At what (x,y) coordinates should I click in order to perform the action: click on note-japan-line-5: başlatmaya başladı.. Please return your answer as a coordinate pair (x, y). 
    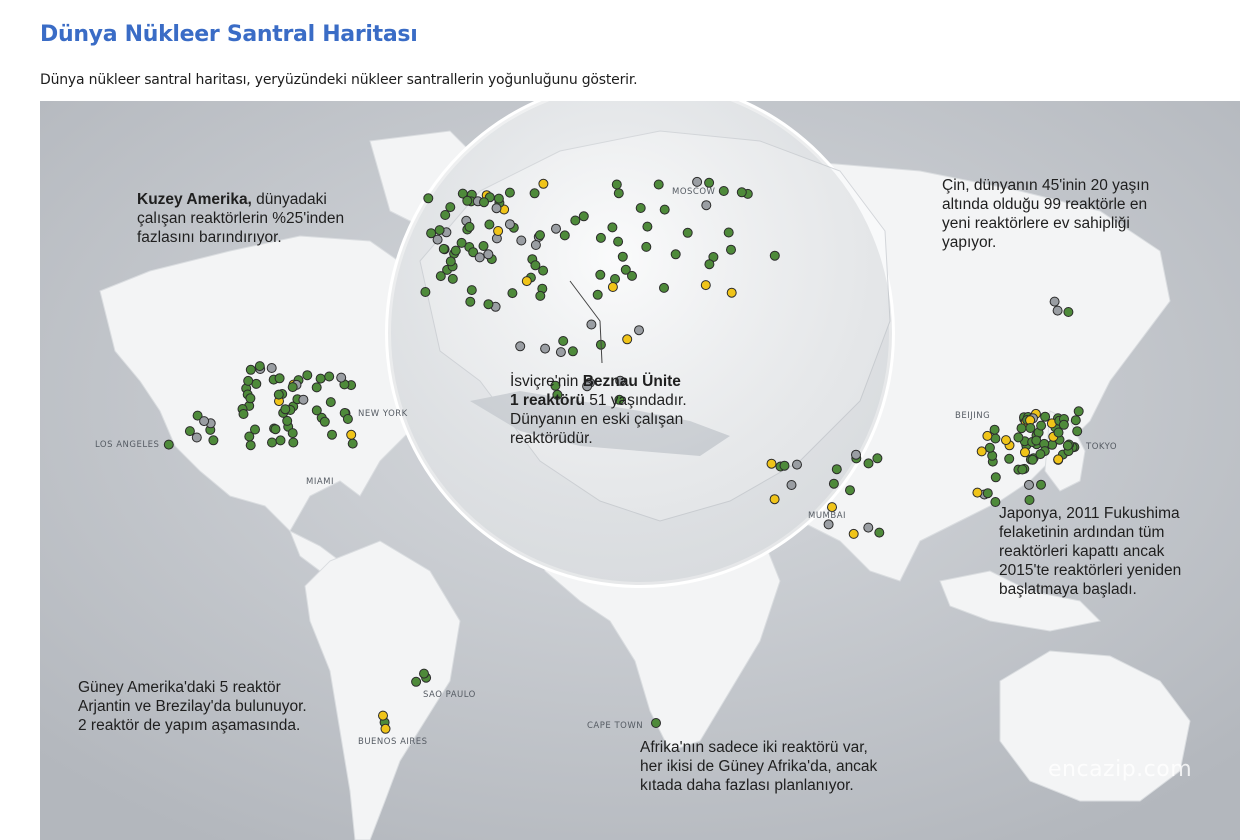
    Looking at the image, I should click on (1068, 589).